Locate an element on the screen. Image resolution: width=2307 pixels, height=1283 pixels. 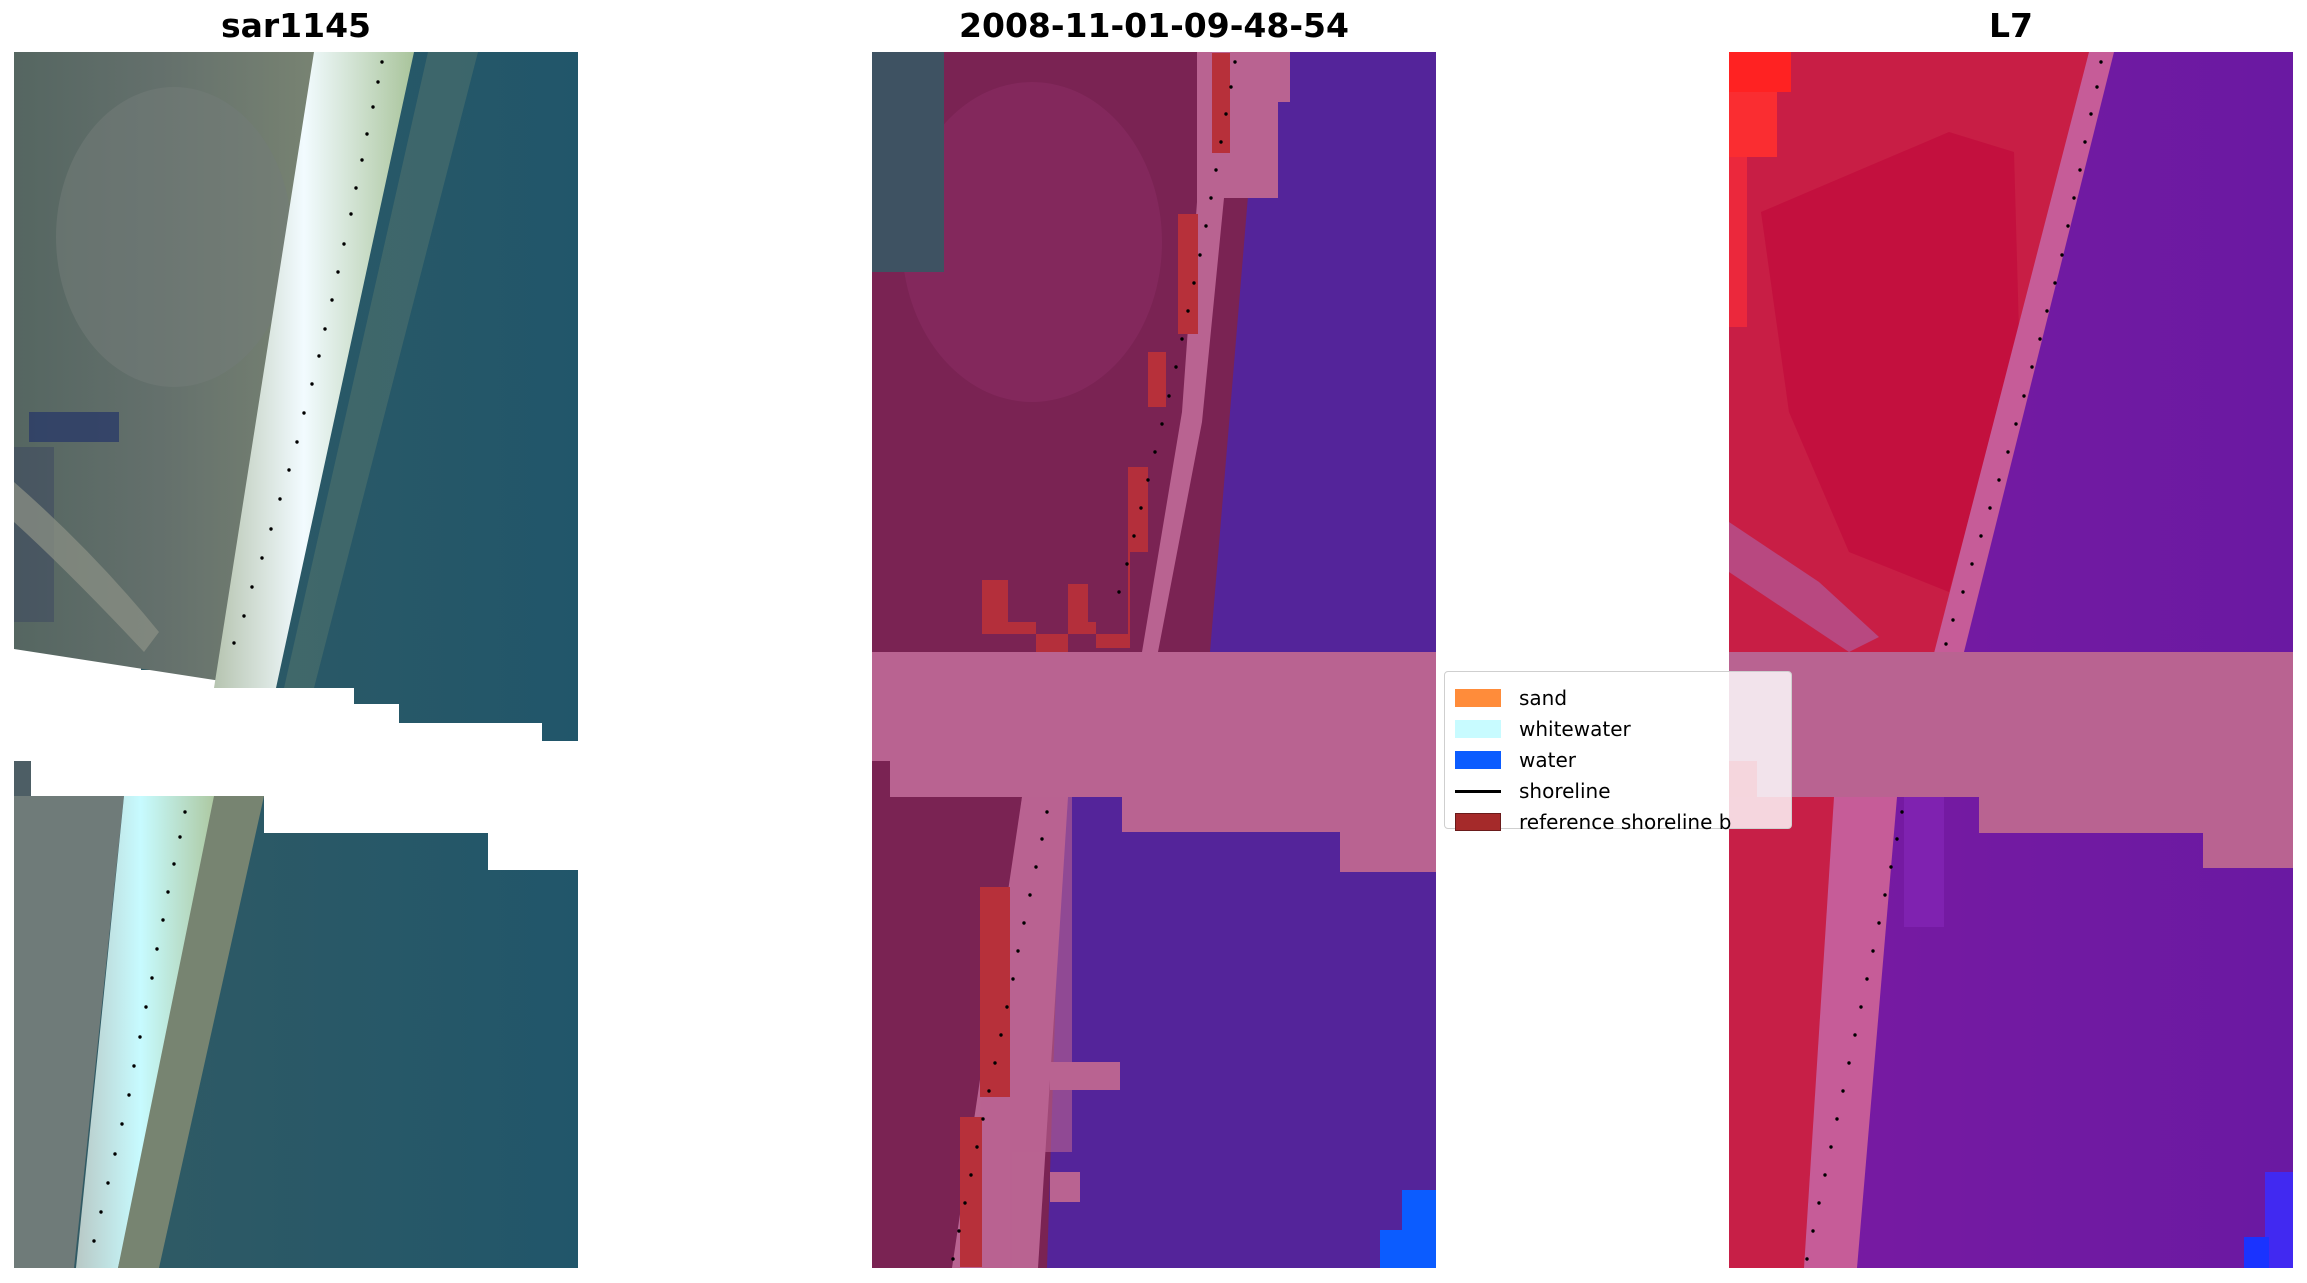
left-panel-title: sar1145 is located at coordinates (296, 25).